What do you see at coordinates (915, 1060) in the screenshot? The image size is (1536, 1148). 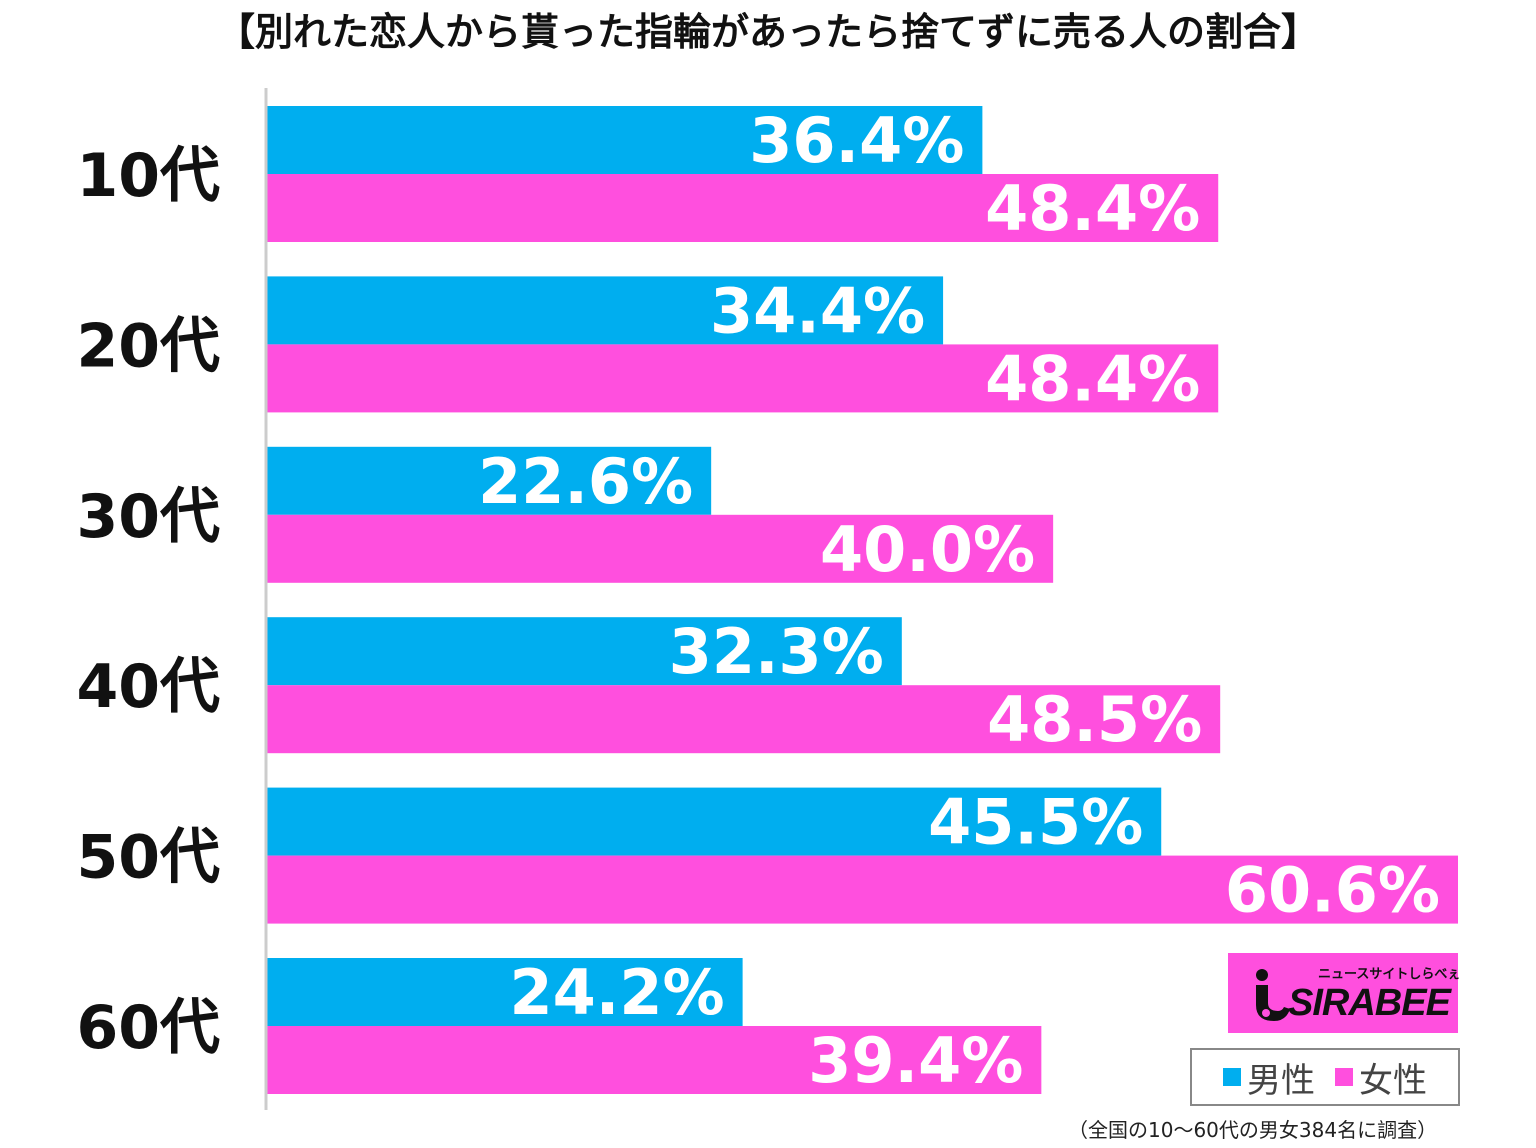 I see `data-label-female: 39.4%` at bounding box center [915, 1060].